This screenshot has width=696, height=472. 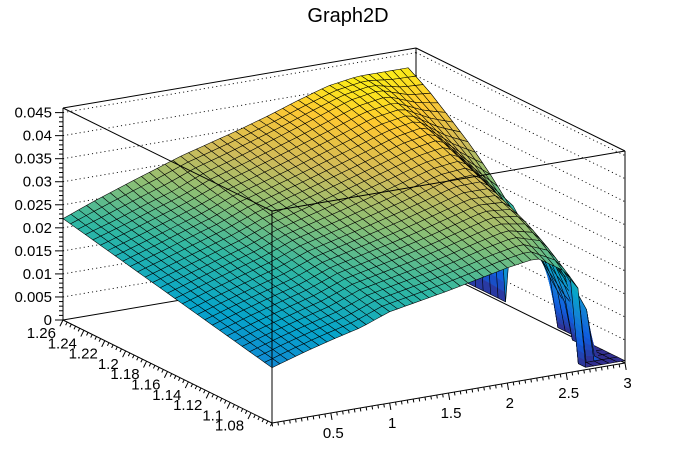 What do you see at coordinates (627, 383) in the screenshot?
I see `tick-label: 3` at bounding box center [627, 383].